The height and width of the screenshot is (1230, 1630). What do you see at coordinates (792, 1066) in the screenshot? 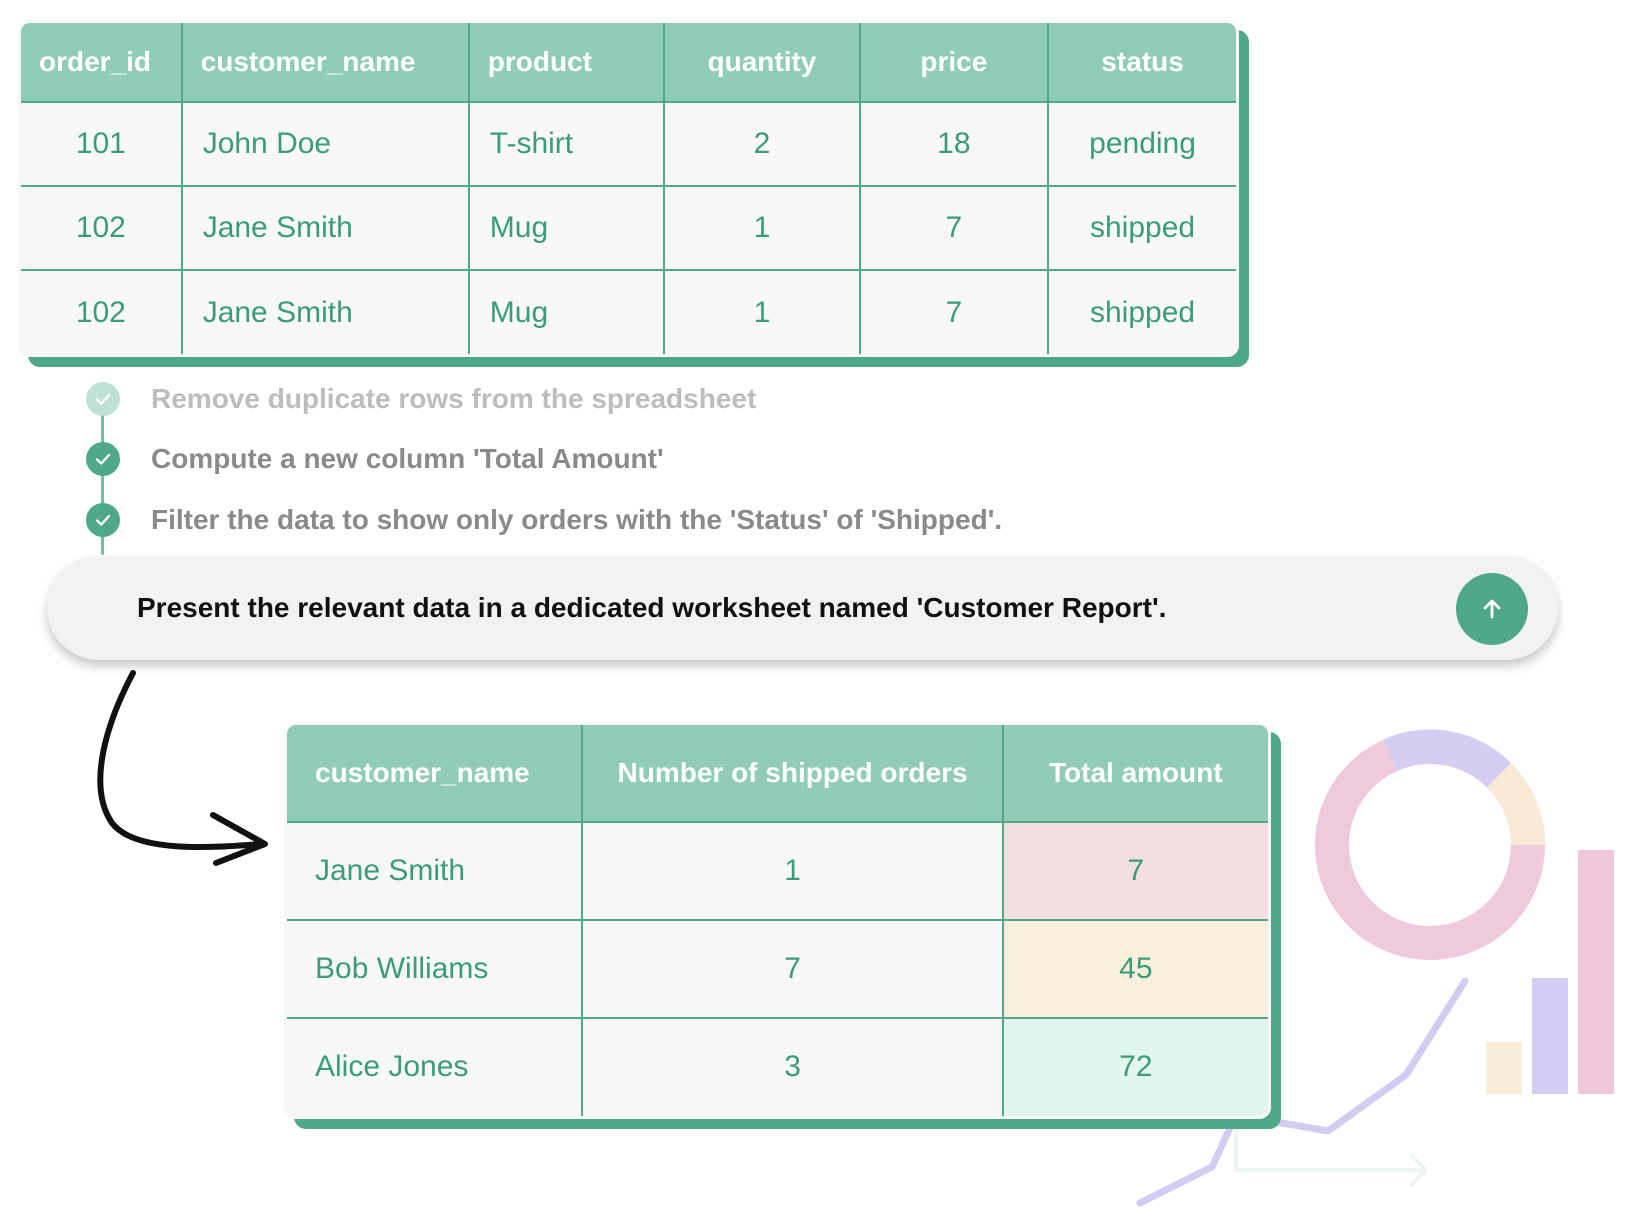
I see `cell-shipped-orders: 3` at bounding box center [792, 1066].